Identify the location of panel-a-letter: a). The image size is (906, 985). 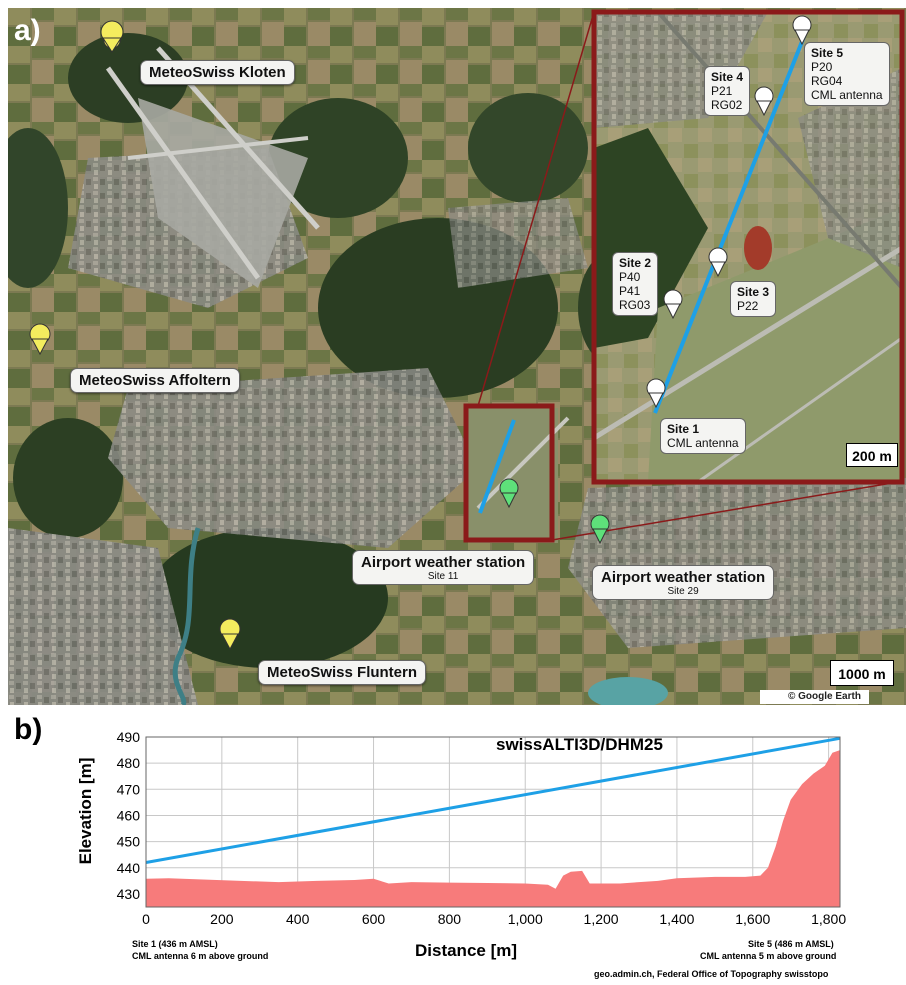
(27, 30).